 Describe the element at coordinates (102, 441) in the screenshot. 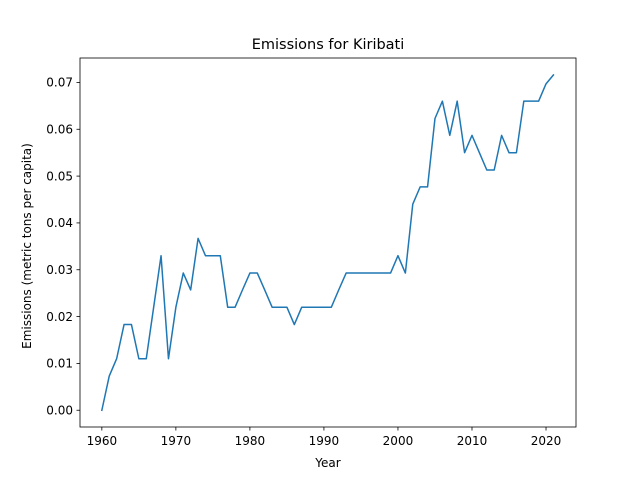

I see `x-tick-label: 1960` at that location.